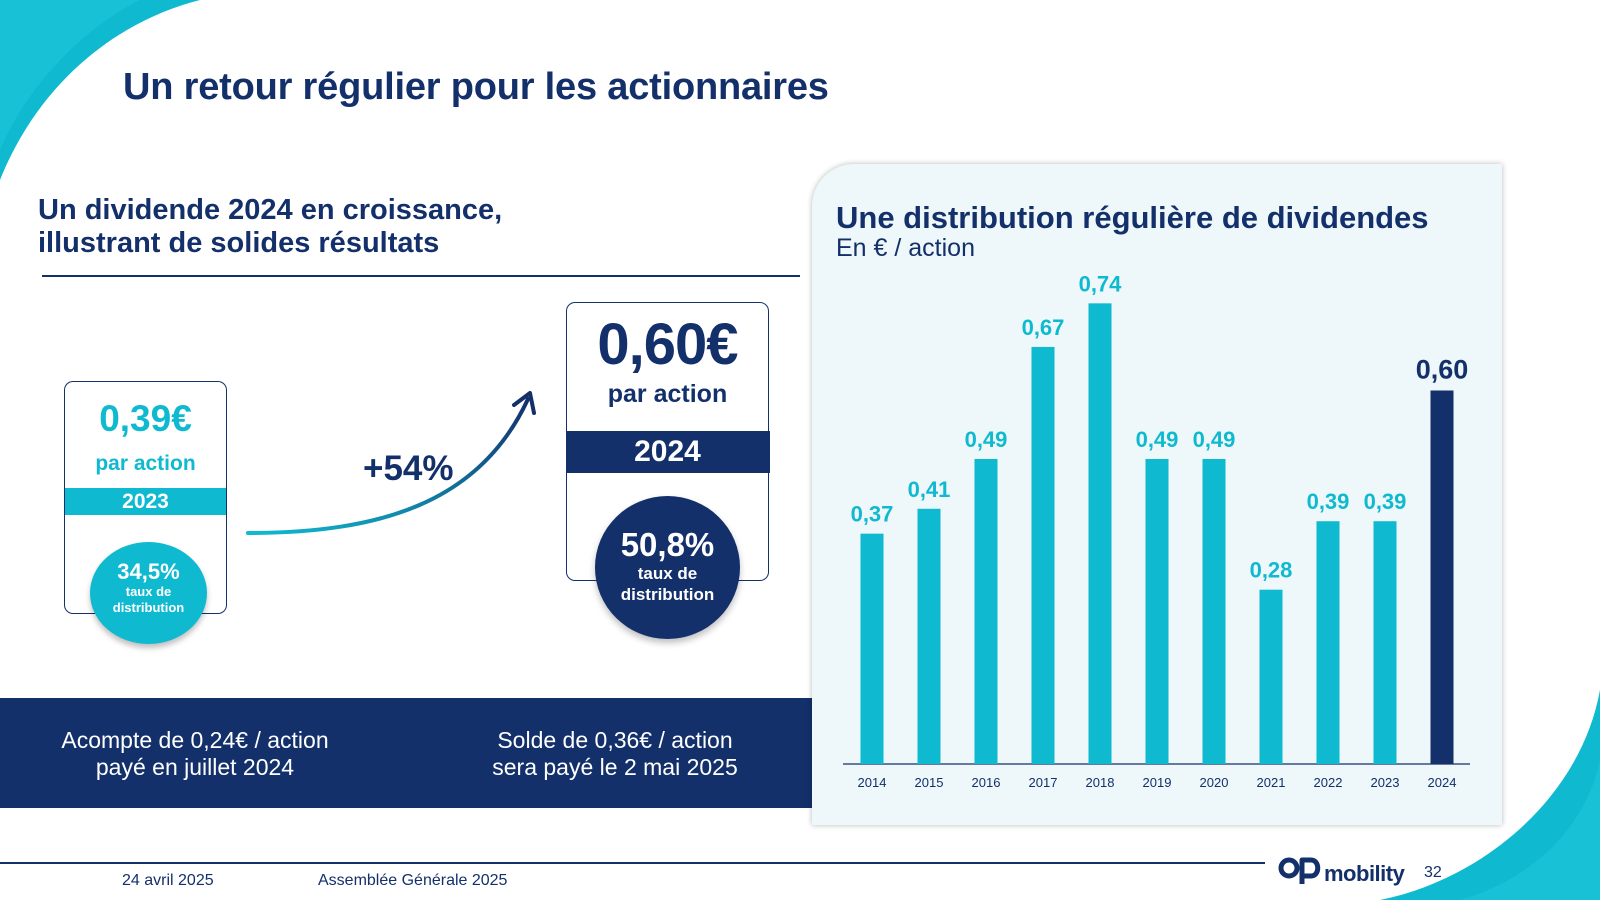 Image resolution: width=1600 pixels, height=900 pixels. I want to click on x-tick-2020: 2020, so click(1214, 782).